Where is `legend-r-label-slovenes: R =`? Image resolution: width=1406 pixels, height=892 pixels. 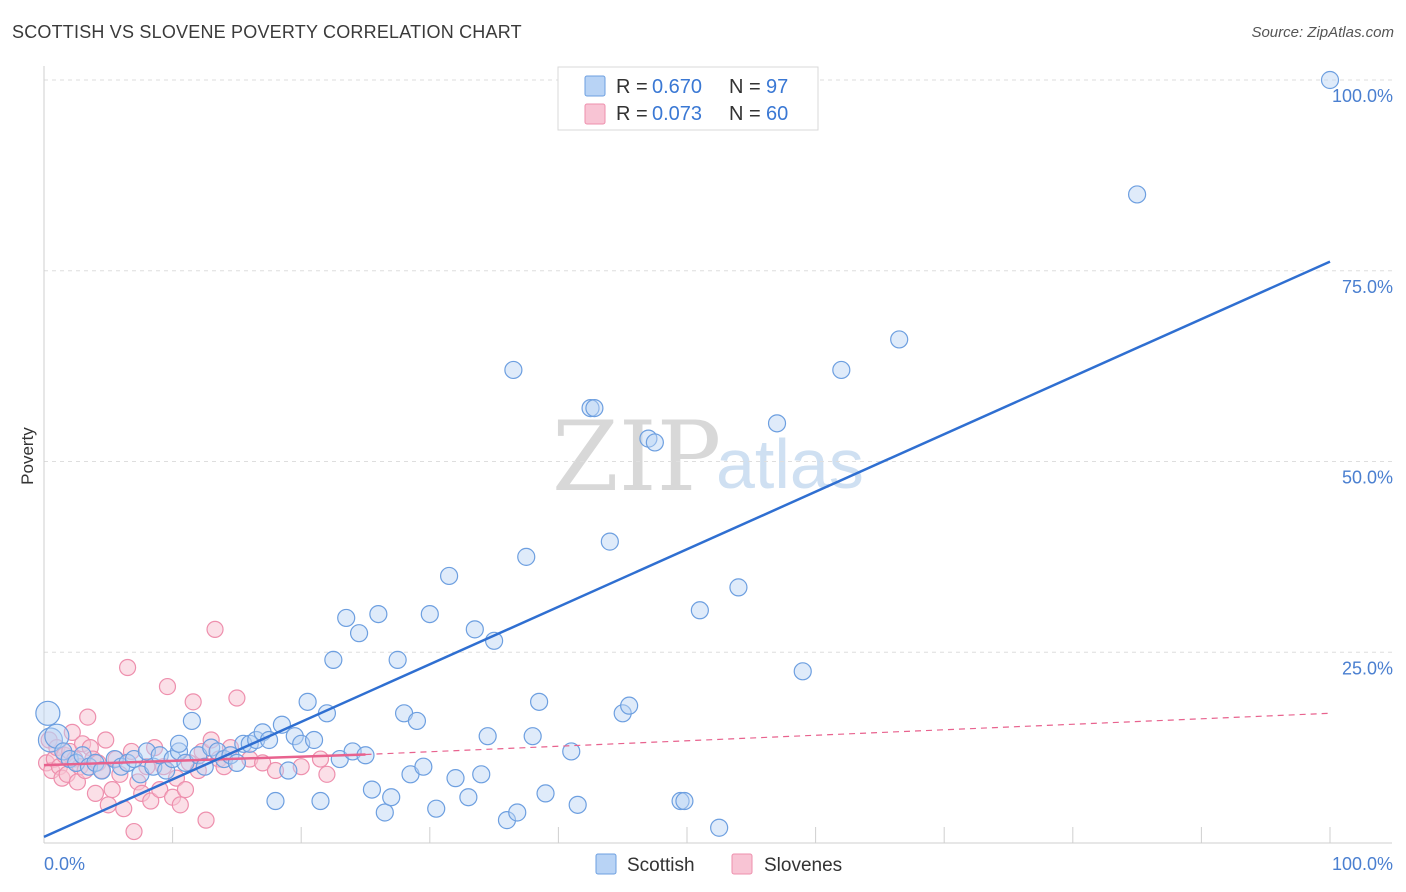
legend-r-label-slovenes: R = is located at coordinates (632, 114).